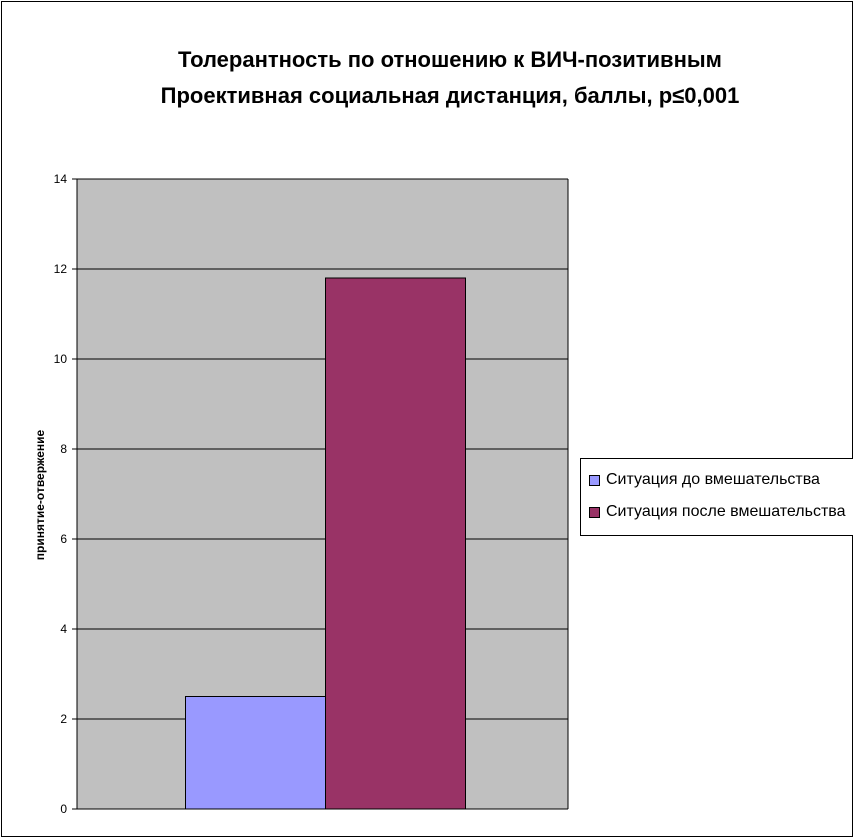 This screenshot has width=854, height=838. I want to click on y-tick-label: 6, so click(63, 539).